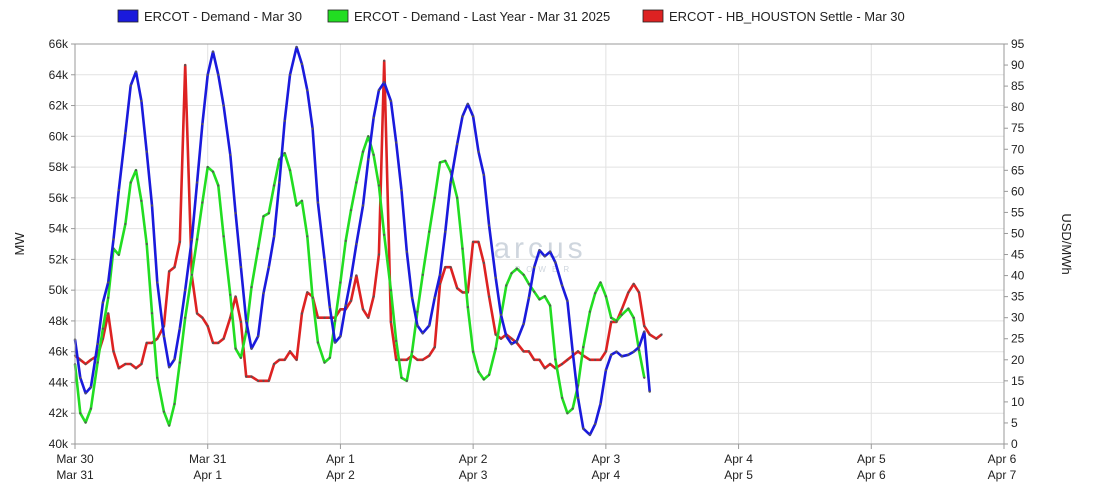 This screenshot has height=500, width=1100. What do you see at coordinates (1018, 128) in the screenshot?
I see `y-right-tick-label: 75` at bounding box center [1018, 128].